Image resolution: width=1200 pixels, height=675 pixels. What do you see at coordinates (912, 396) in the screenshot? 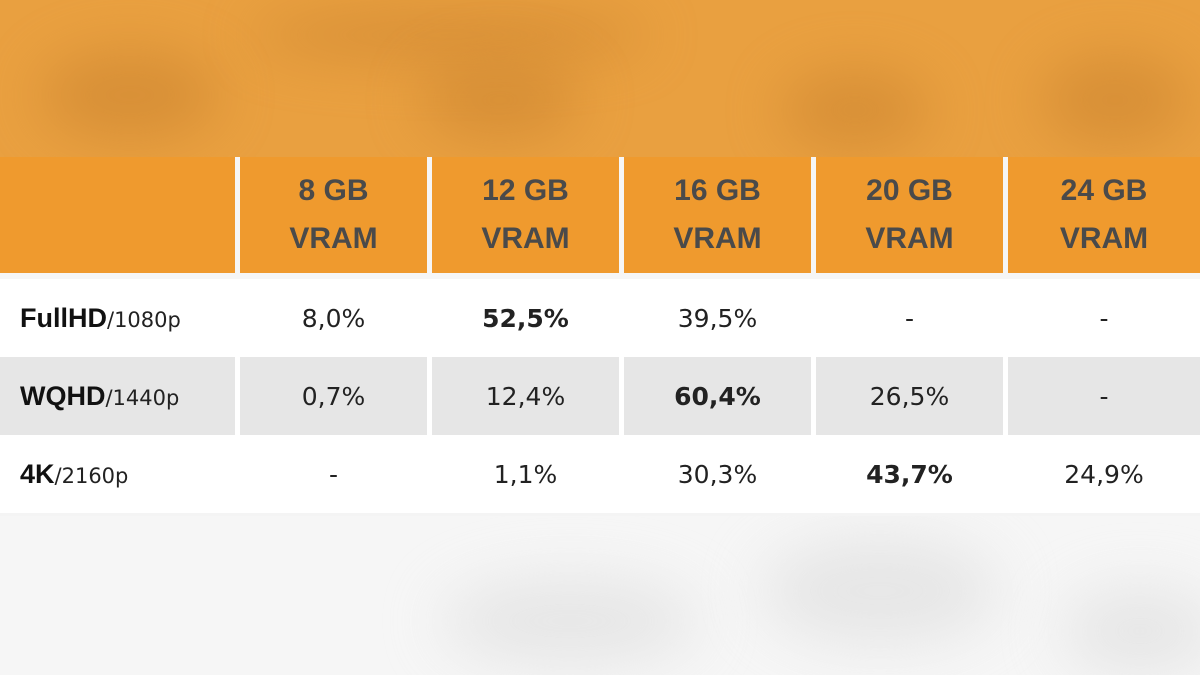
I see `table-cell: 26,5%` at bounding box center [912, 396].